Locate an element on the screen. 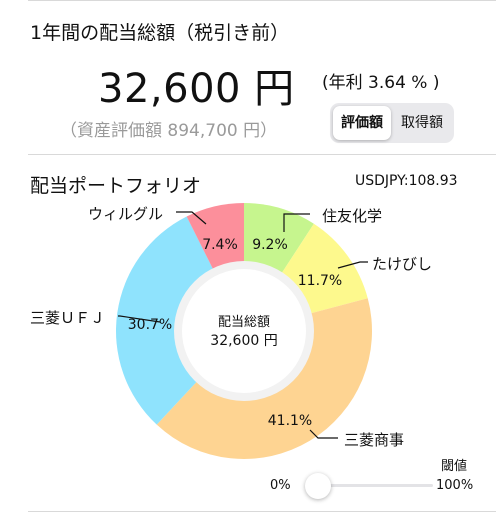  leader-line-takebishi is located at coordinates (352, 265).